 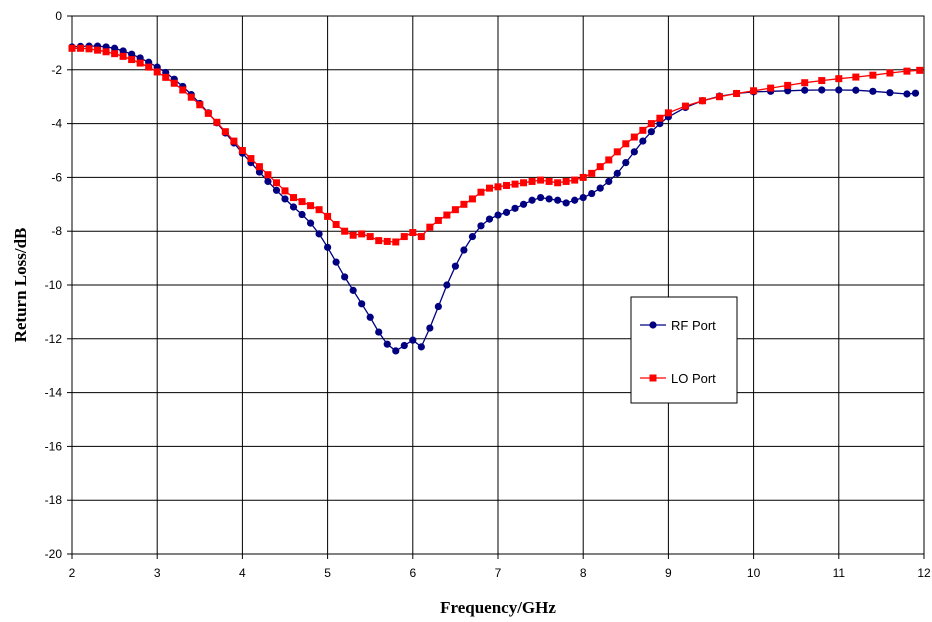 What do you see at coordinates (839, 573) in the screenshot?
I see `x-tick-label: 11` at bounding box center [839, 573].